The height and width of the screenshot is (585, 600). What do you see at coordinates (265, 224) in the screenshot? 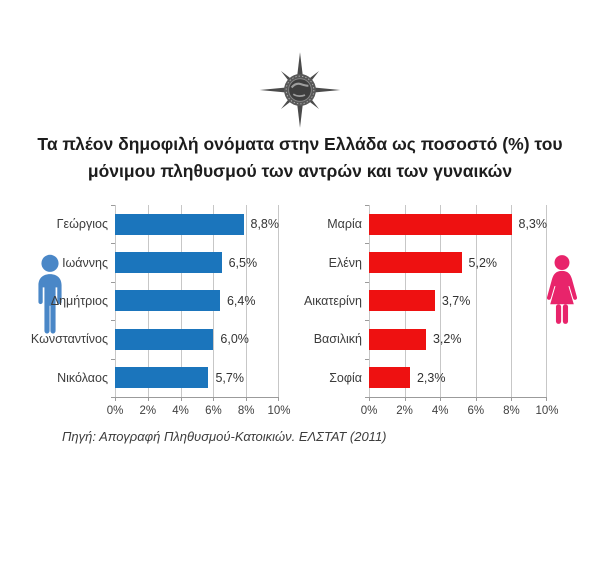
I see `bar-value-label: 8,8%` at bounding box center [265, 224].